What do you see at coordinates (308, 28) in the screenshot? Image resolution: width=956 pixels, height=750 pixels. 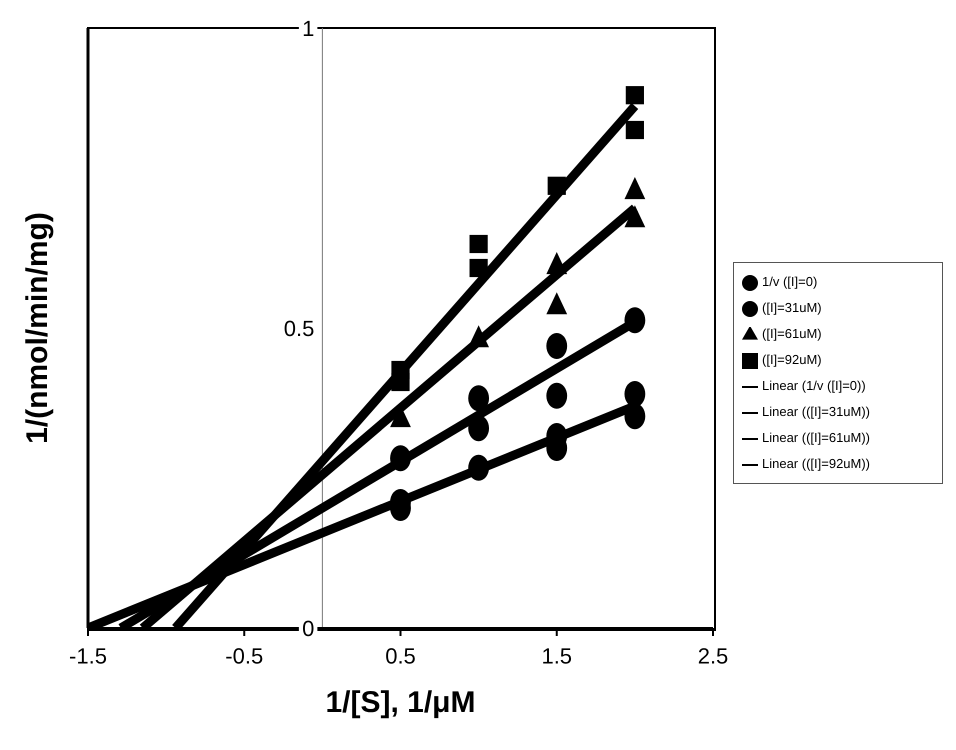 I see `y-tick-label: 1` at bounding box center [308, 28].